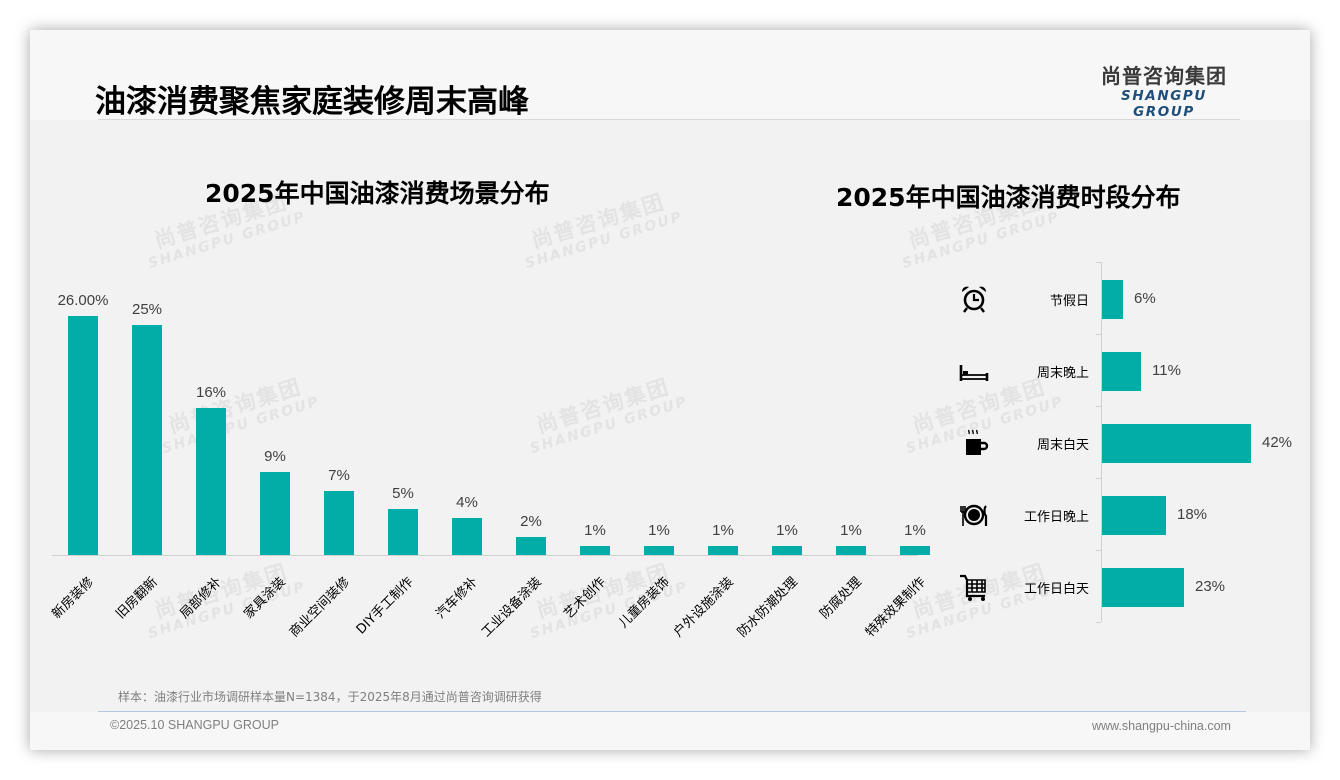  Describe the element at coordinates (211, 392) in the screenshot. I see `scene-value-label: 16%` at that location.